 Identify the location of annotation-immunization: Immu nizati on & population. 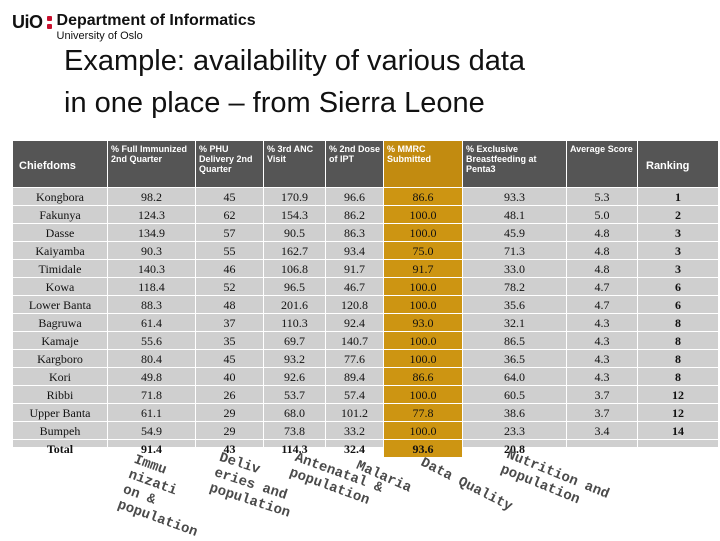
(165, 496).